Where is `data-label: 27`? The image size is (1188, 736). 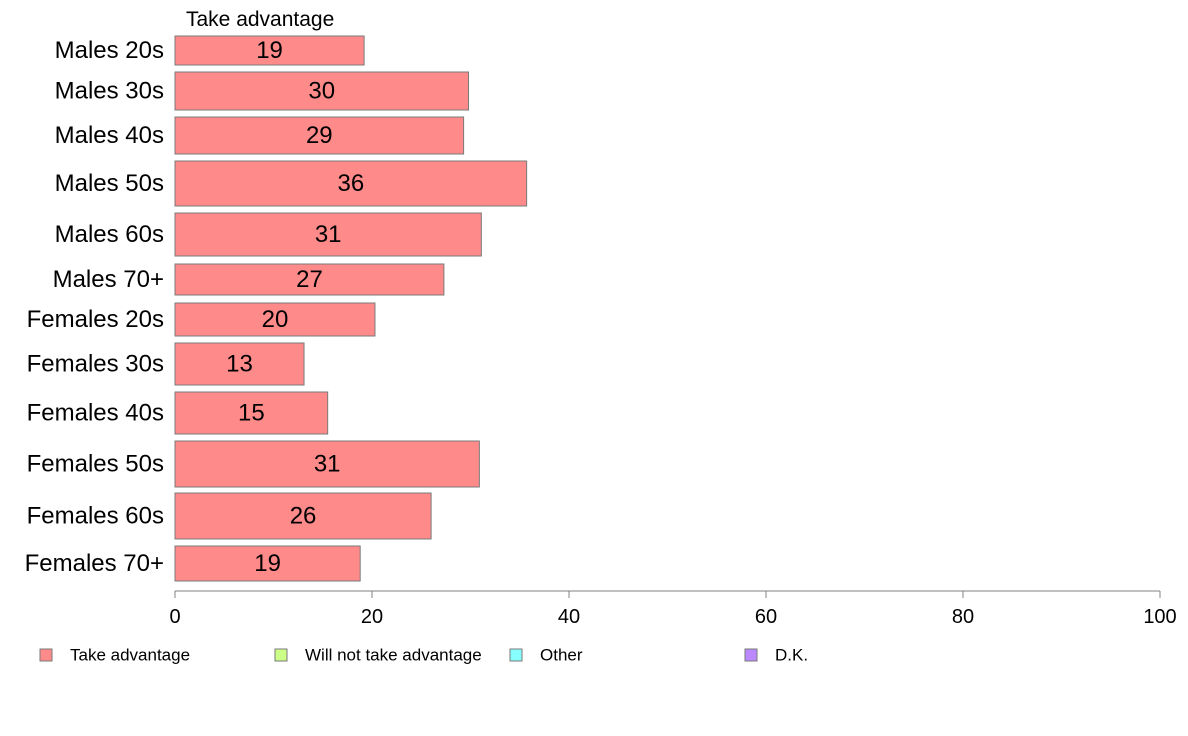
data-label: 27 is located at coordinates (309, 279).